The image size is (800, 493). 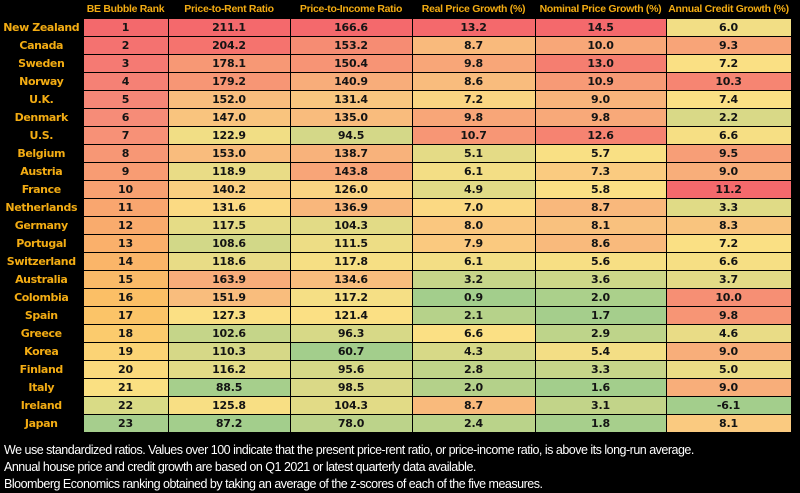 What do you see at coordinates (728, 117) in the screenshot?
I see `value-cell: 2.2` at bounding box center [728, 117].